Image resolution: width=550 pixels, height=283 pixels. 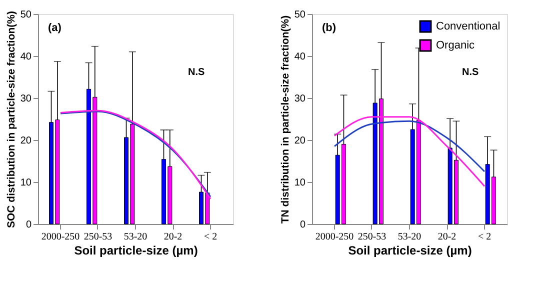 I want to click on legend-label: Conventional, so click(x=468, y=26).